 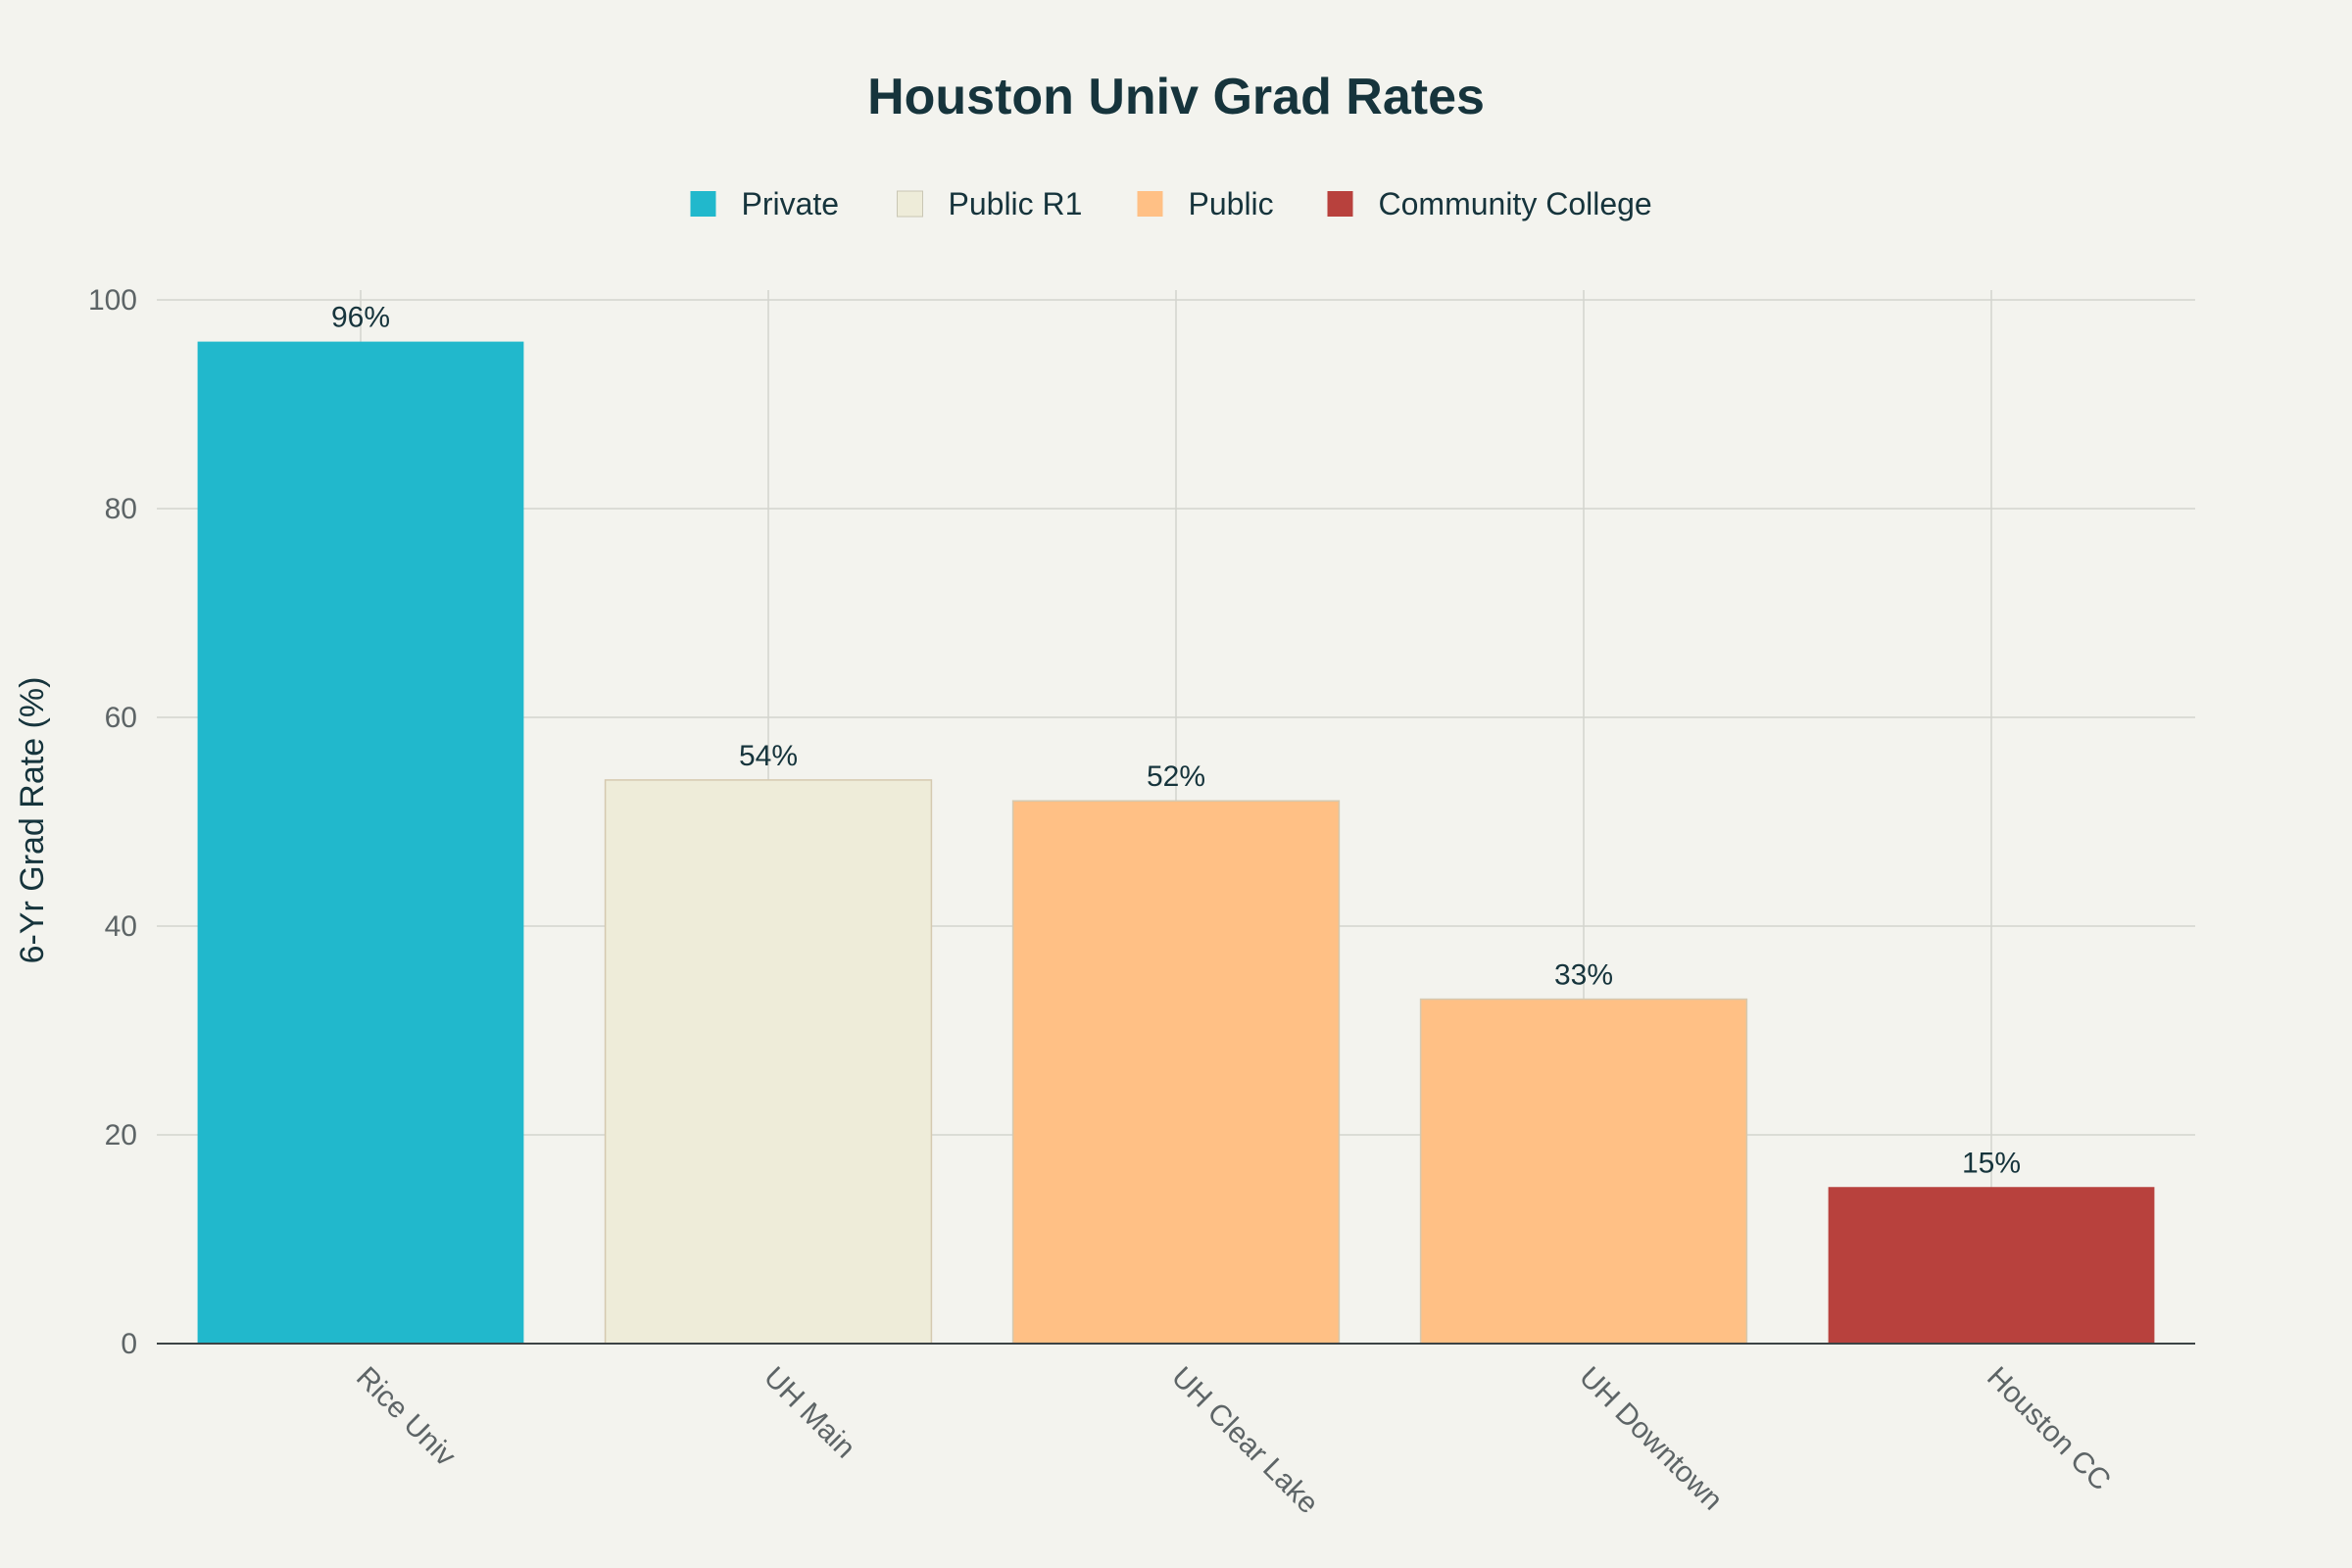 What do you see at coordinates (129, 1344) in the screenshot?
I see `y-tick-label: 0` at bounding box center [129, 1344].